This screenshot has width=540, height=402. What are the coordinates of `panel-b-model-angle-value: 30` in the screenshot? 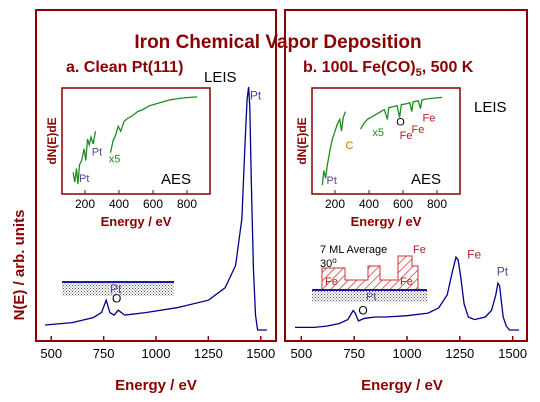 It's located at (326, 264).